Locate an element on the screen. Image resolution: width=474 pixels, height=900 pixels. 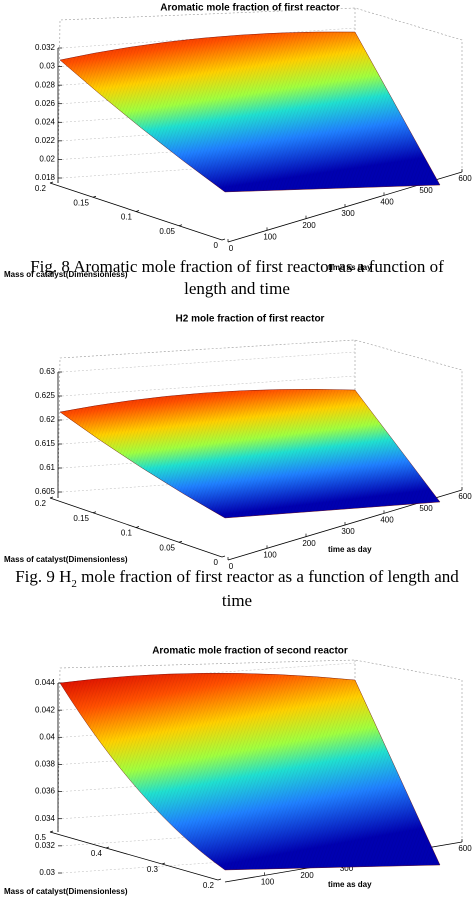
z-tick-label: 0.044 is located at coordinates (45, 682).